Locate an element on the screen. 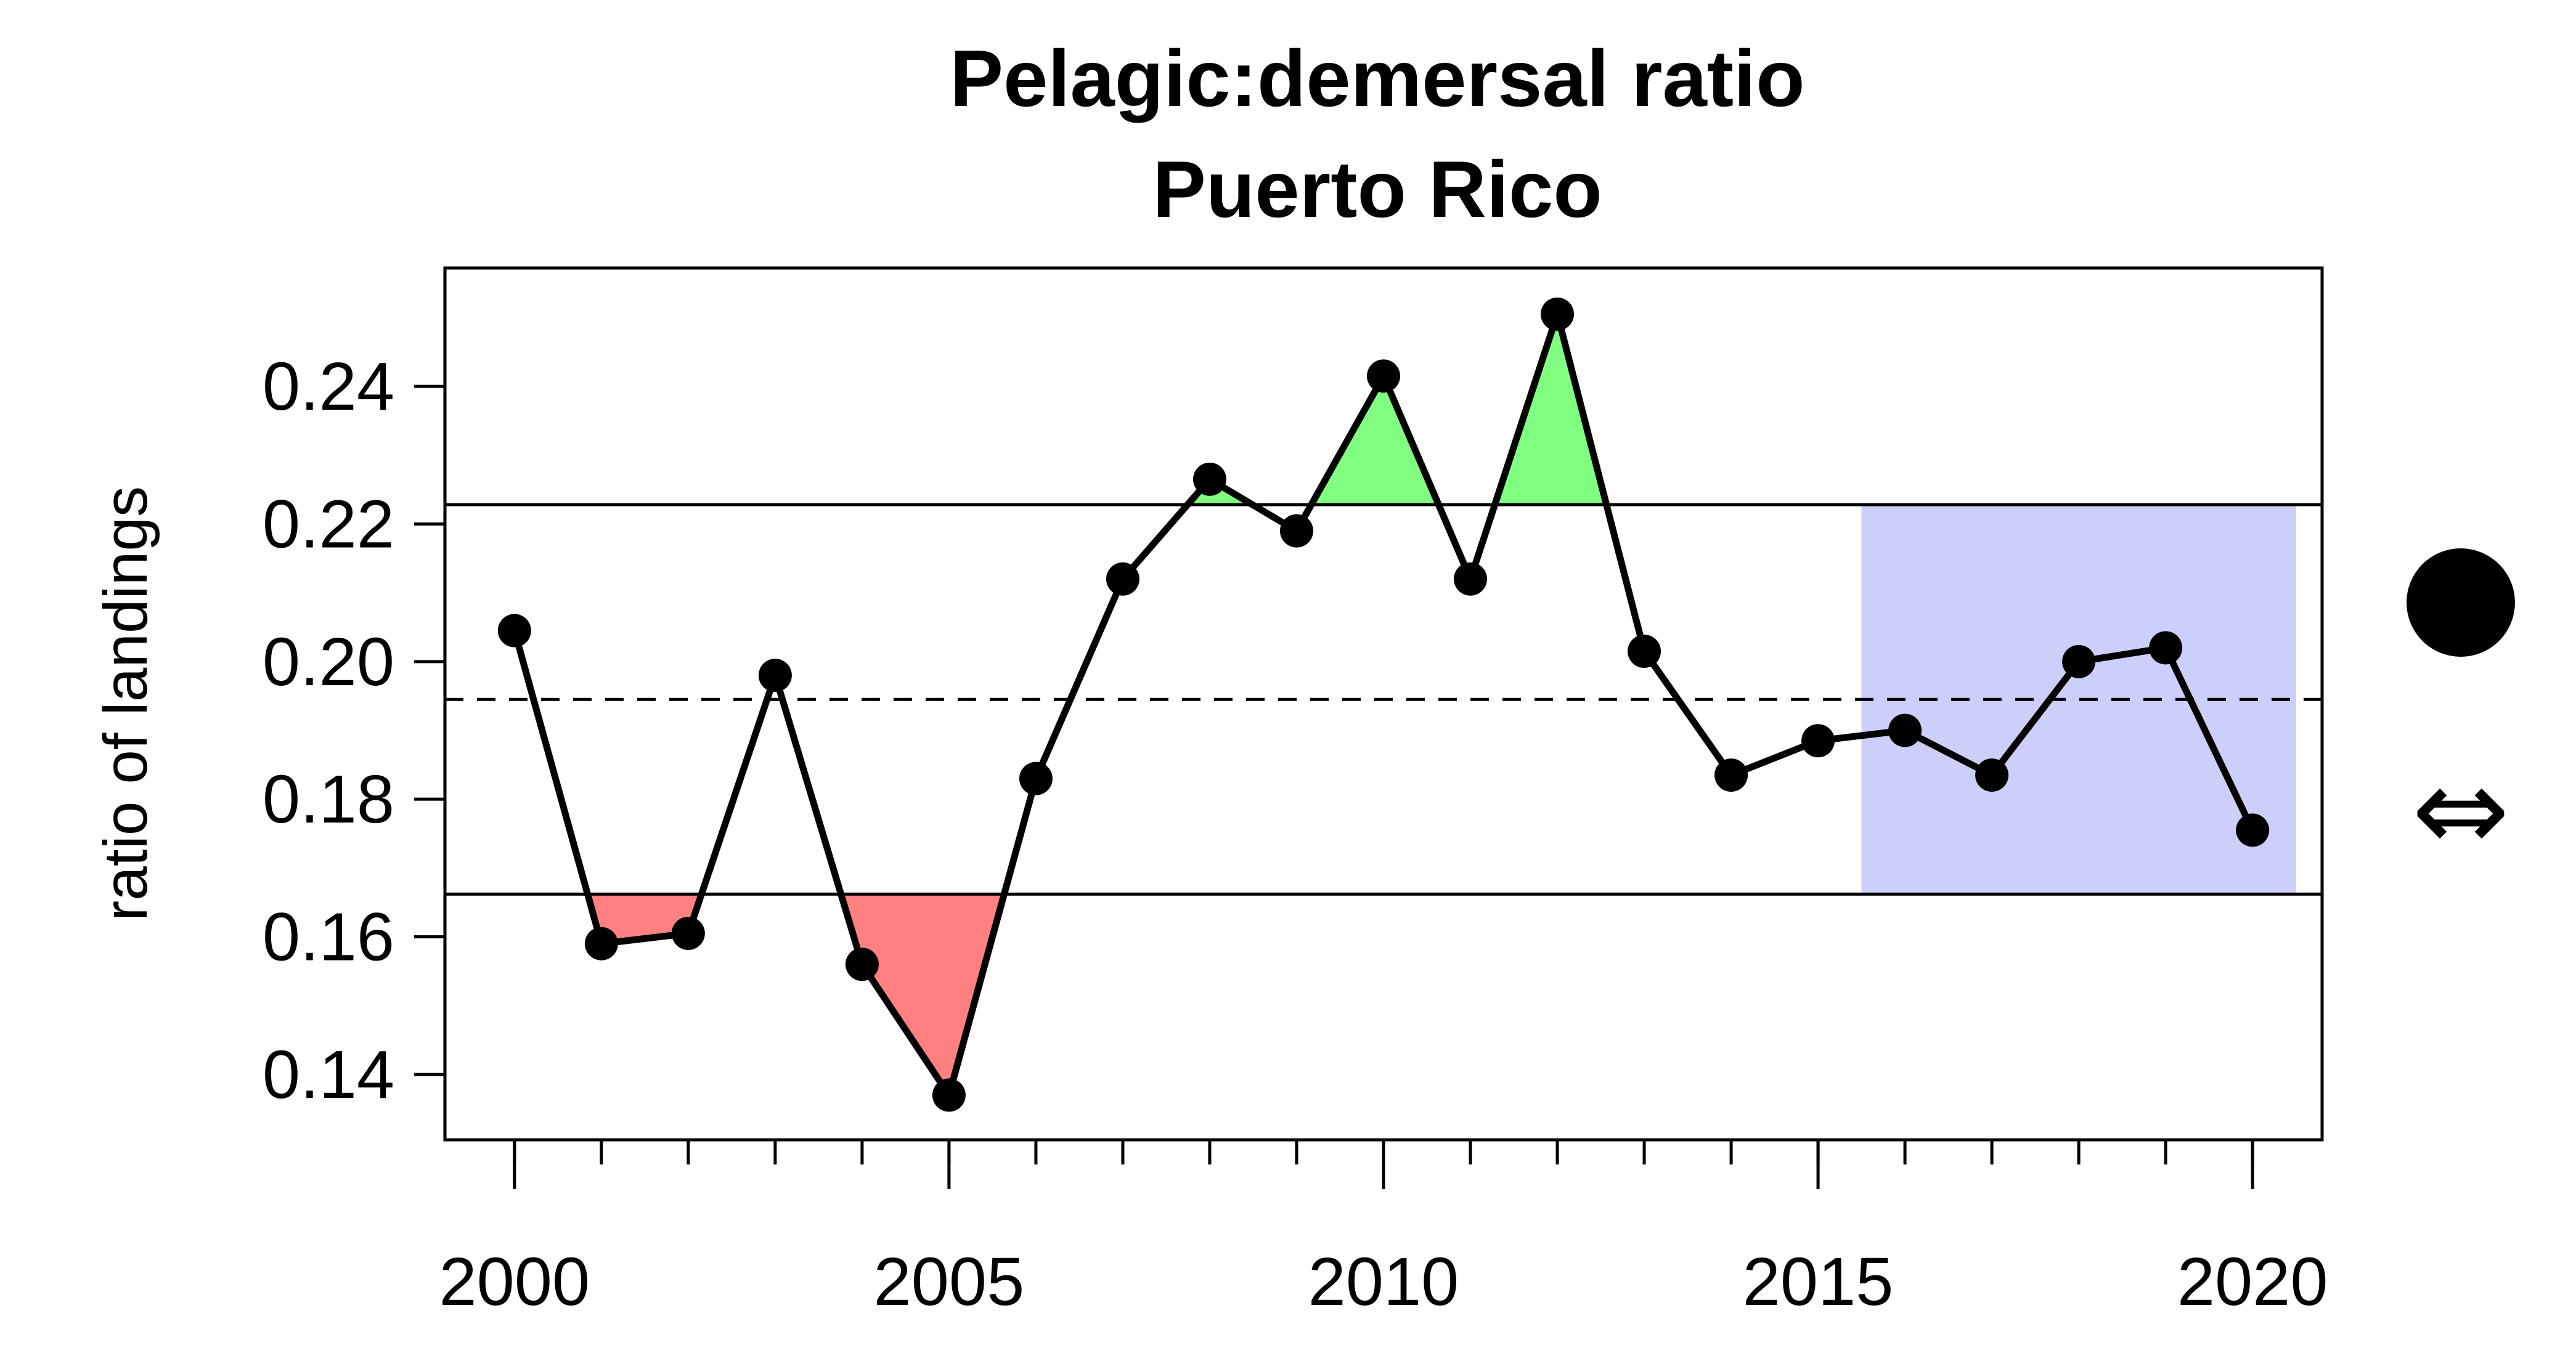 This screenshot has height=1353, width=2576. x-tick-label: 2020 is located at coordinates (2252, 1282).